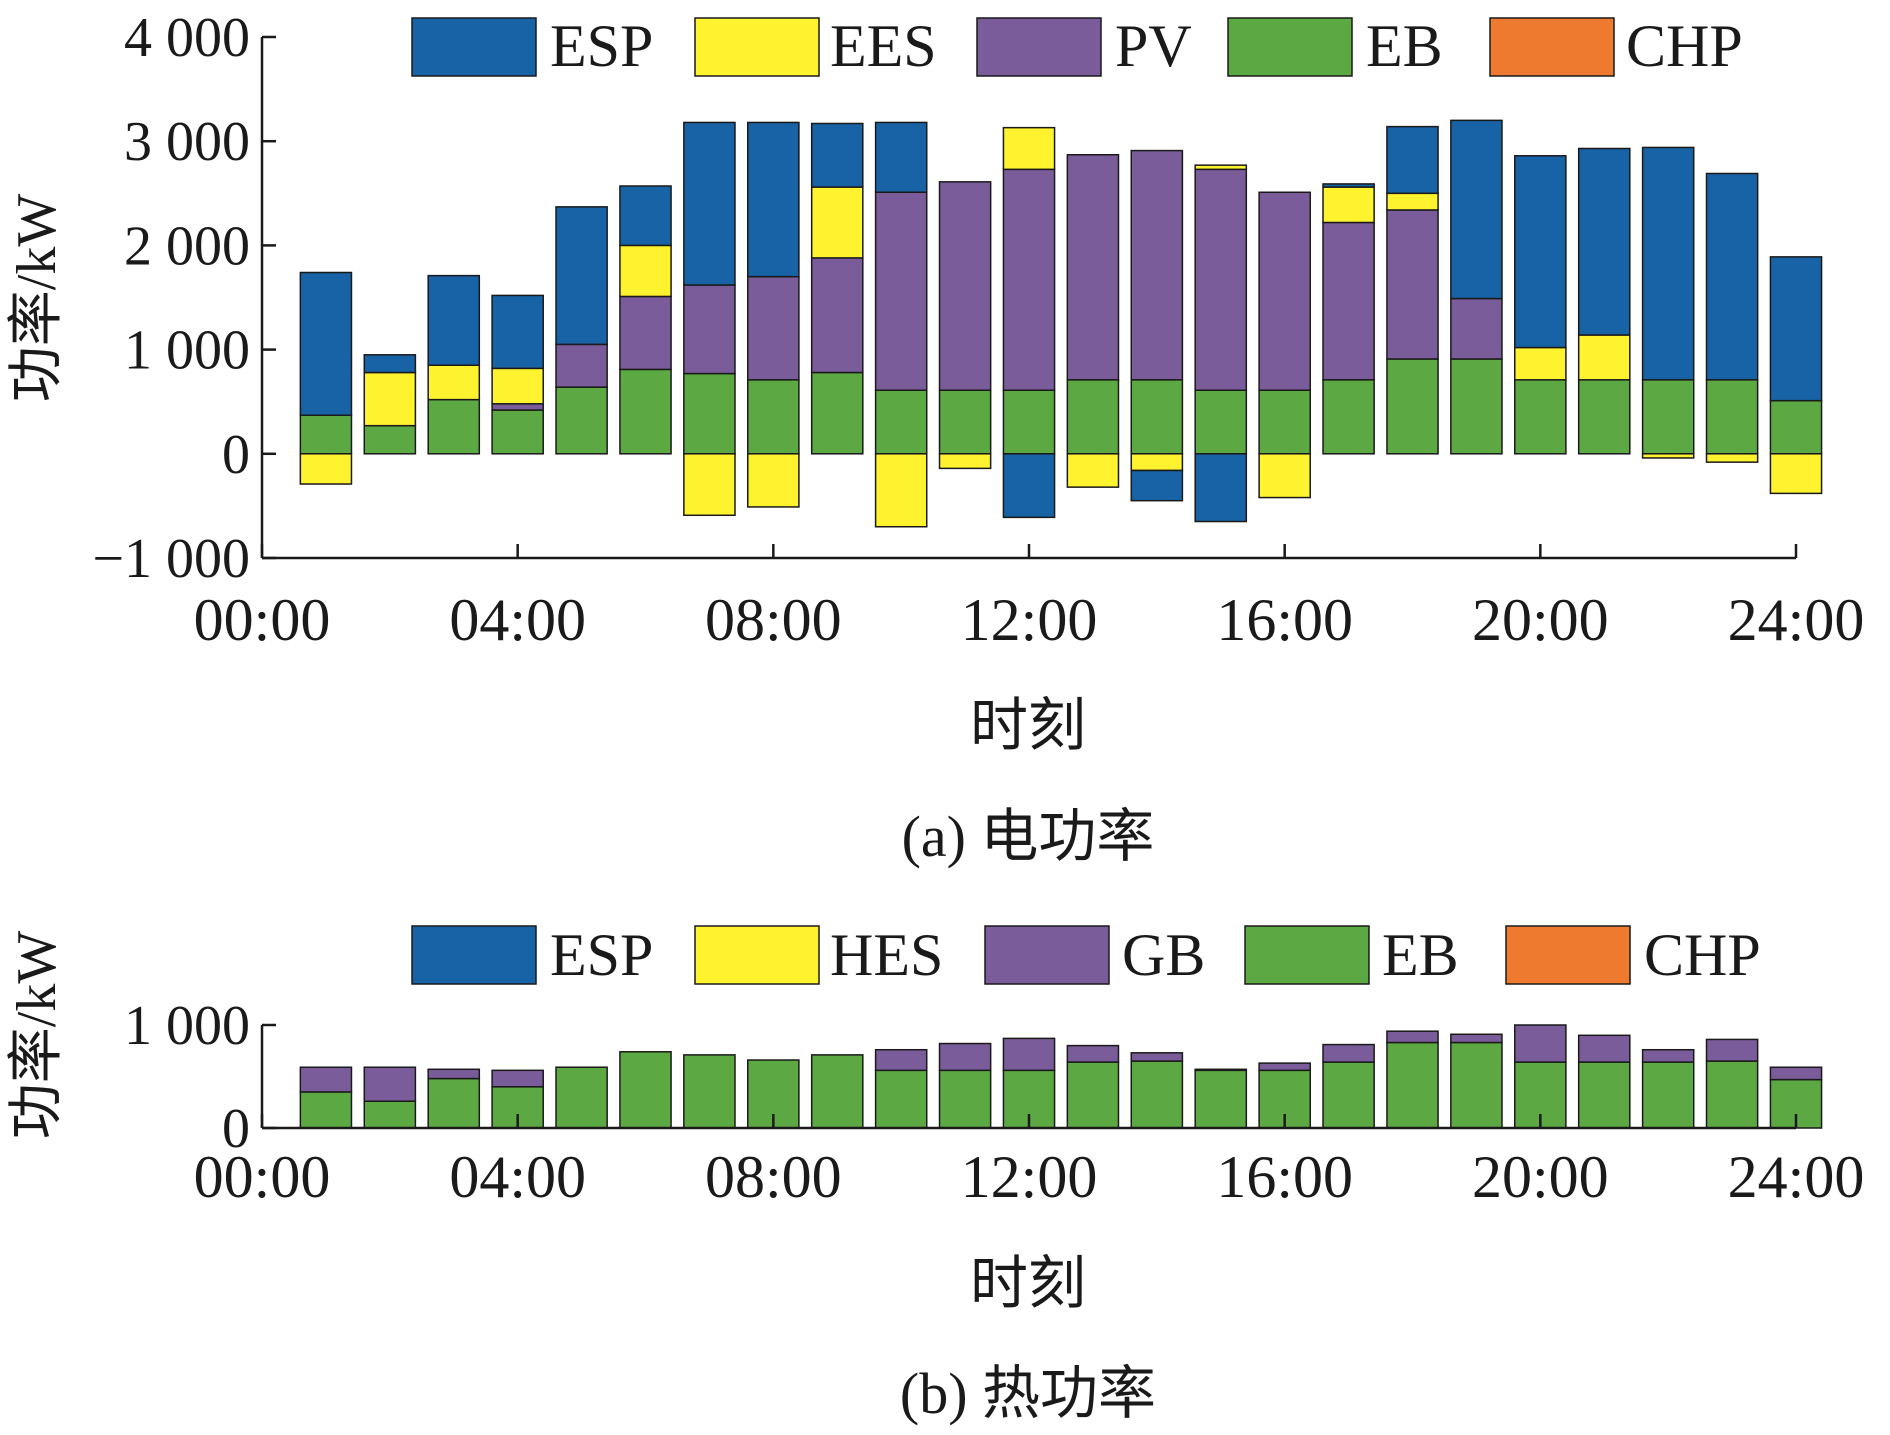  I want to click on x-axis-label: 时刻, so click(1028, 1283).